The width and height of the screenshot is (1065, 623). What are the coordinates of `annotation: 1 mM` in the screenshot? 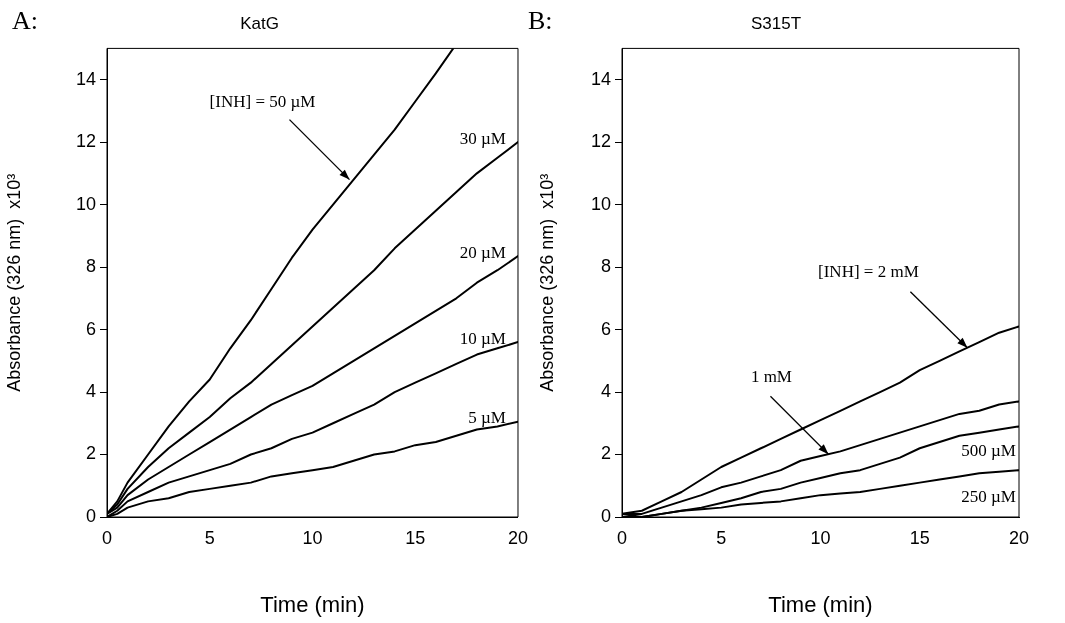 It's located at (771, 376).